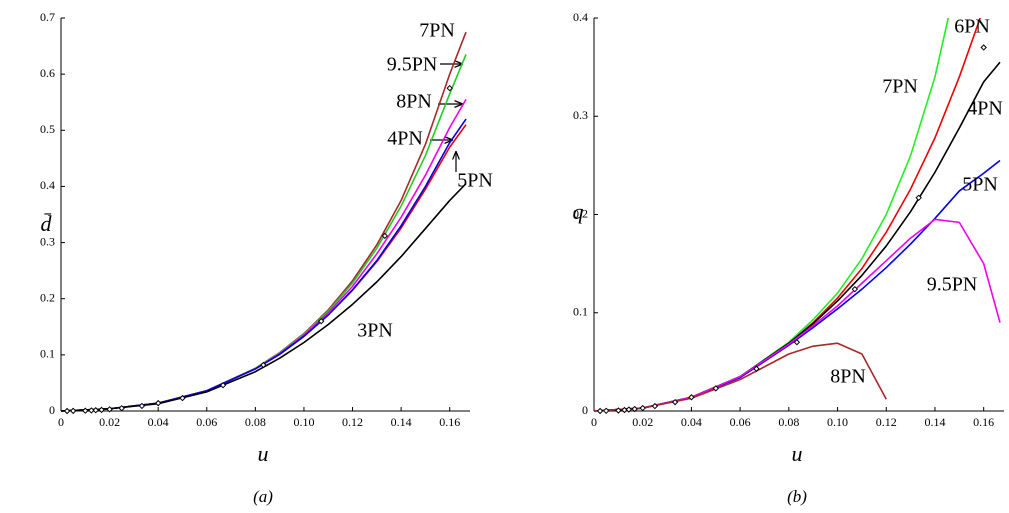 This screenshot has height=513, width=1009. Describe the element at coordinates (47, 129) in the screenshot. I see `y-tick-label: 0.5` at that location.